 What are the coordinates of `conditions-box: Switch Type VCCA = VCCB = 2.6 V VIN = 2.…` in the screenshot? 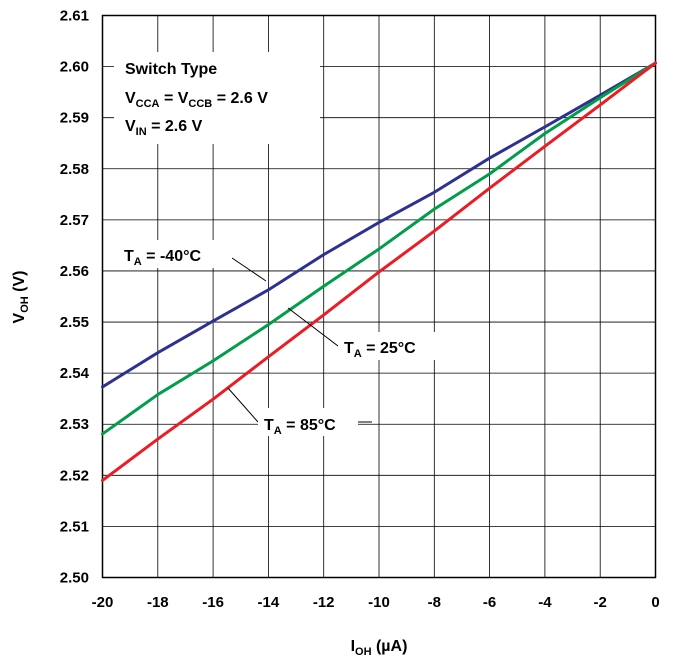 It's located at (217, 98).